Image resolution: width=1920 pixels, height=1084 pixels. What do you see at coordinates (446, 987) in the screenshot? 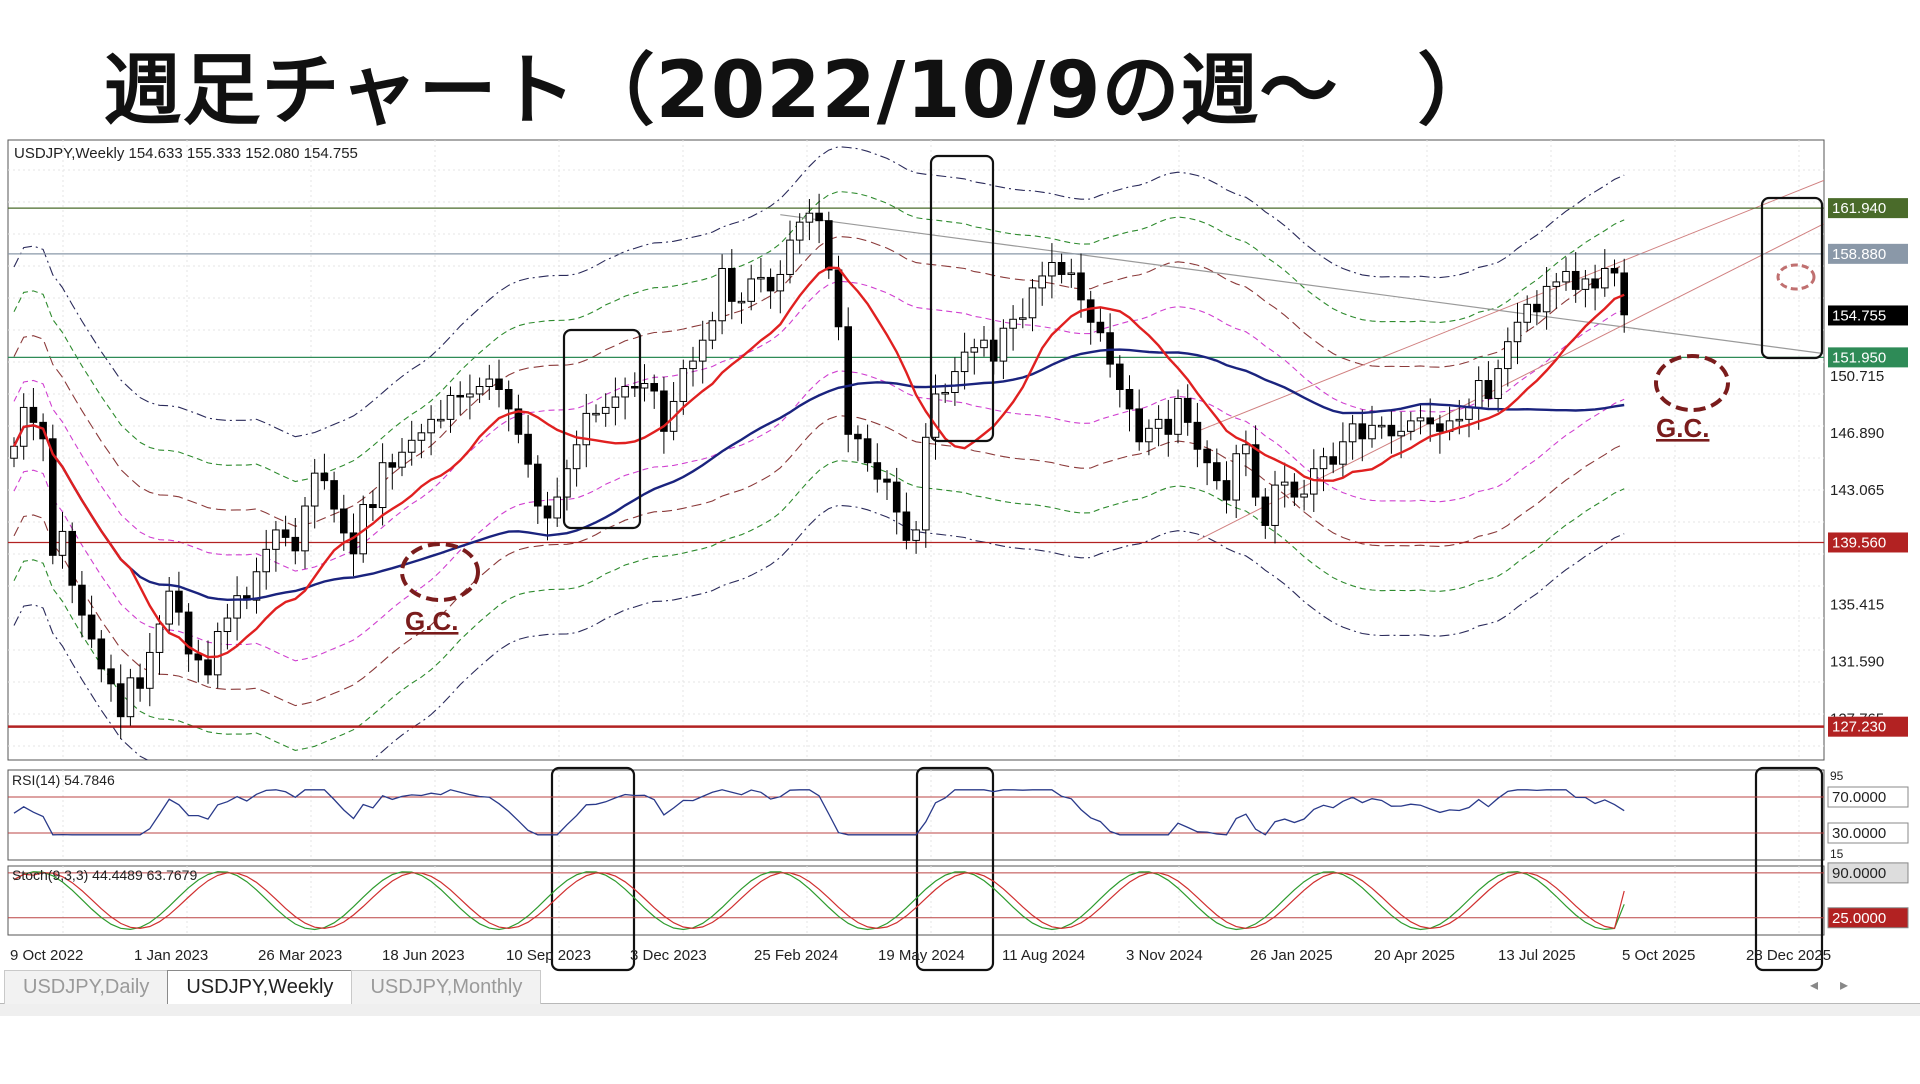
I see `tab-monthly: USDJPY,Monthly` at bounding box center [446, 987].